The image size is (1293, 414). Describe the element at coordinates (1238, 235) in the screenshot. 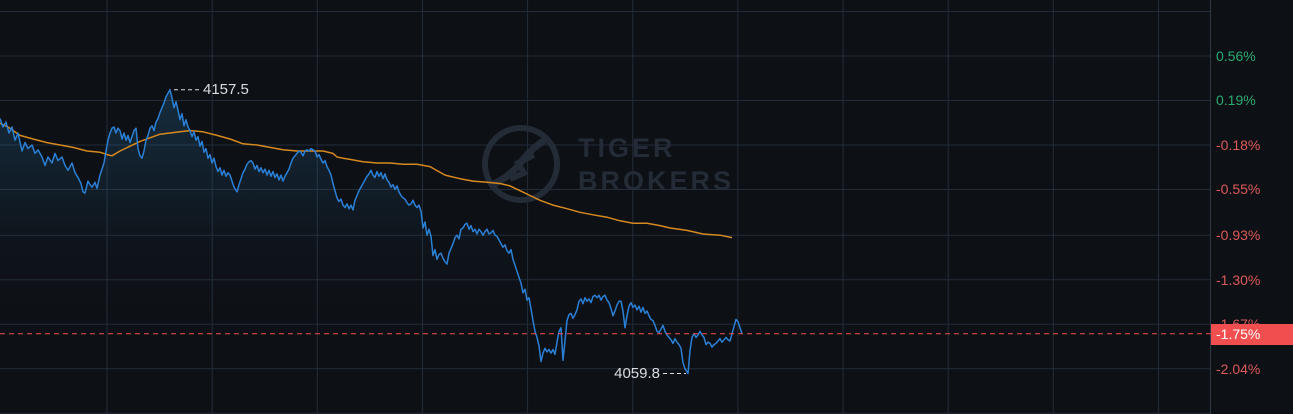

I see `y-axis-label: -0.93%` at that location.